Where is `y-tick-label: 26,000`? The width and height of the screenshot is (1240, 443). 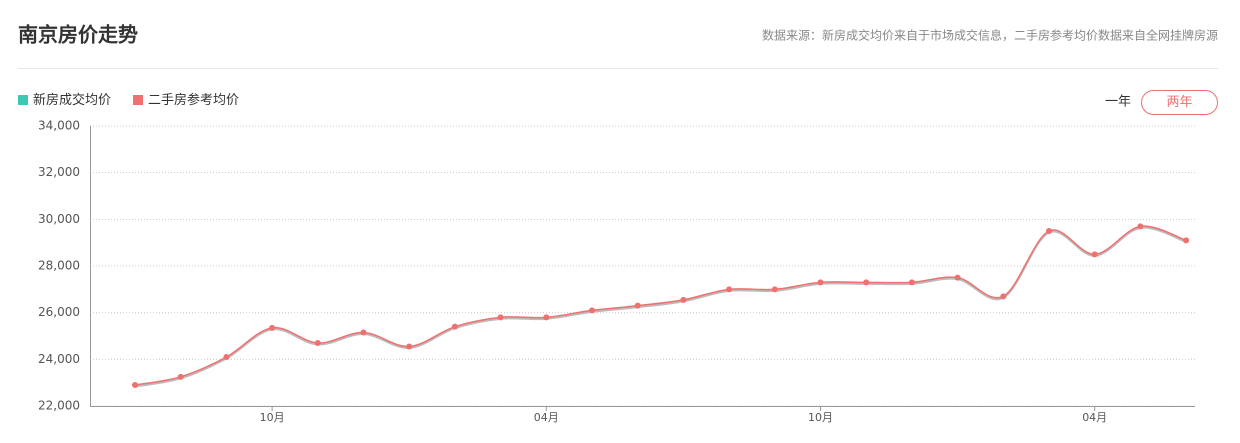
y-tick-label: 26,000 is located at coordinates (59, 312).